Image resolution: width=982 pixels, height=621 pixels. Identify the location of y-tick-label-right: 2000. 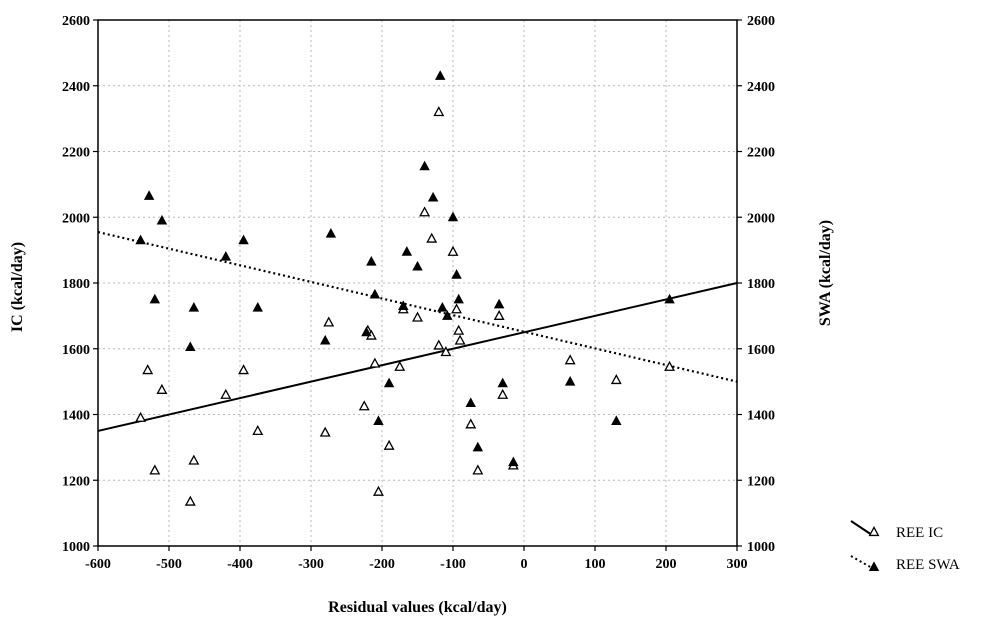
(761, 218).